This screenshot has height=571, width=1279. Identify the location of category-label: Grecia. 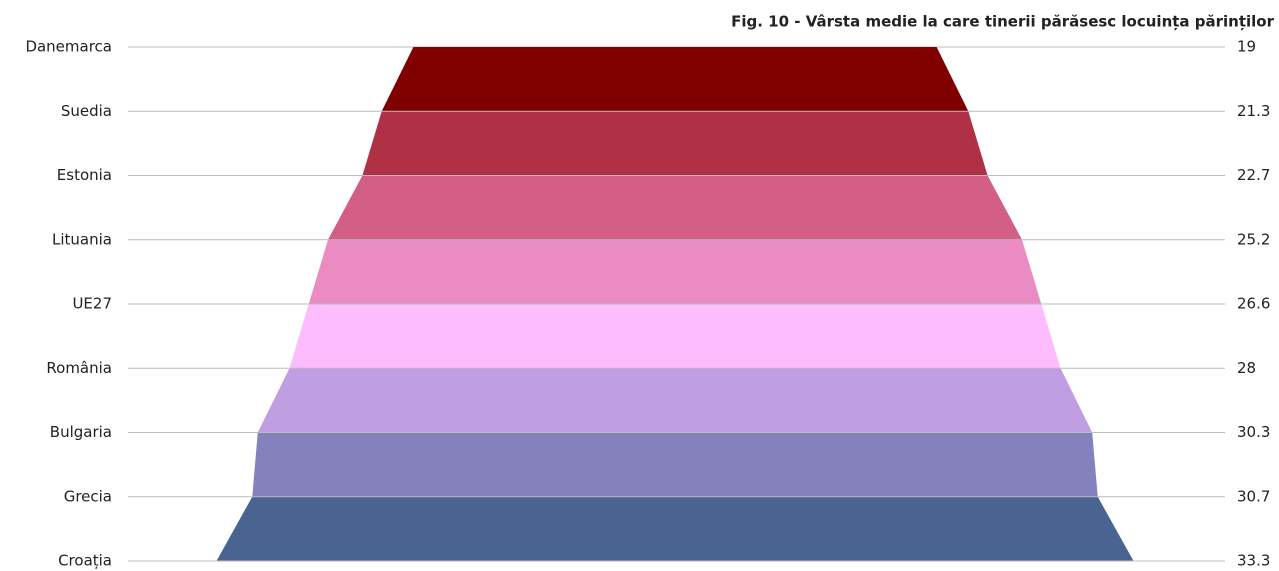
(88, 496).